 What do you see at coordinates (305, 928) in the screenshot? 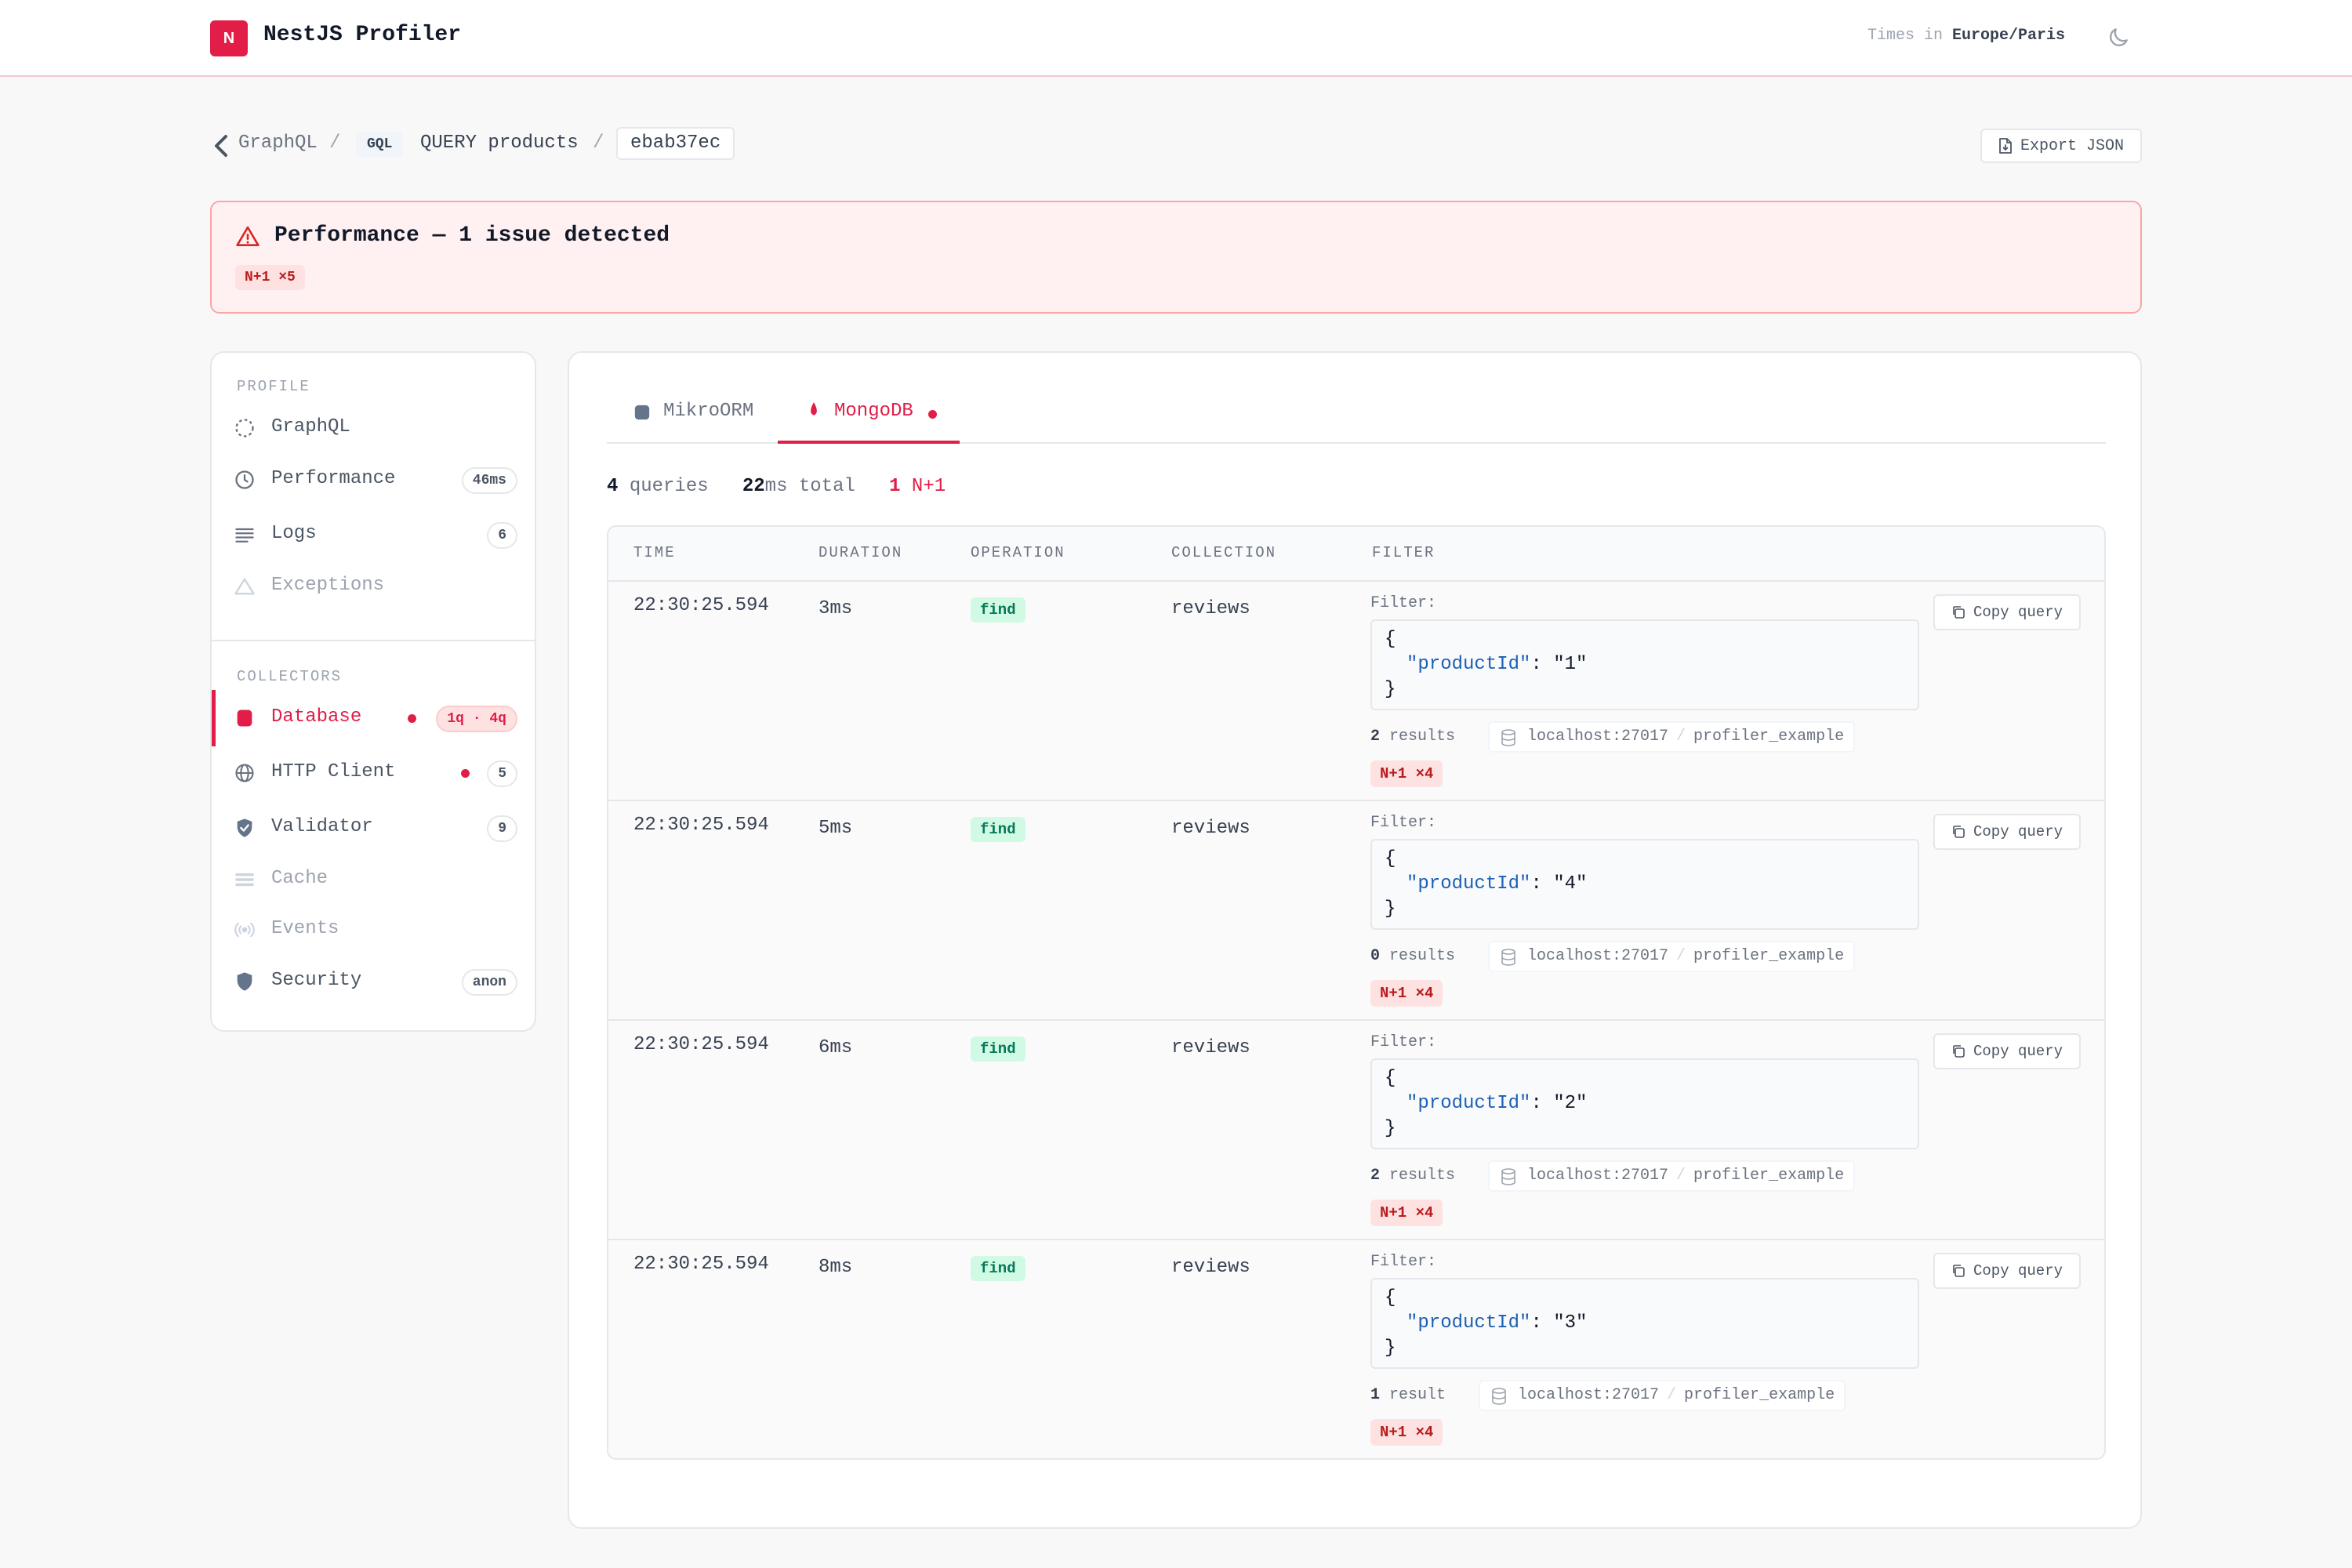
I see `sidebar-item-label: Events` at bounding box center [305, 928].